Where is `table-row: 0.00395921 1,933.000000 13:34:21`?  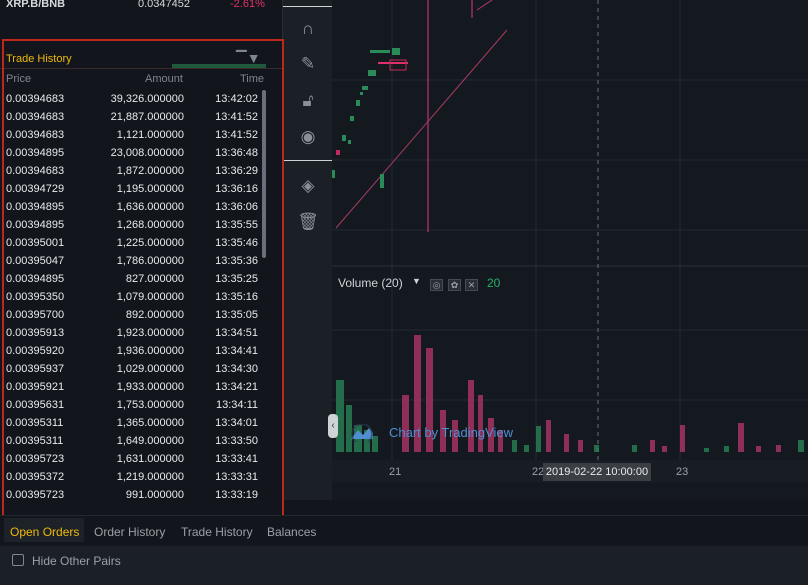
table-row: 0.00395921 1,933.000000 13:34:21 is located at coordinates (141, 388).